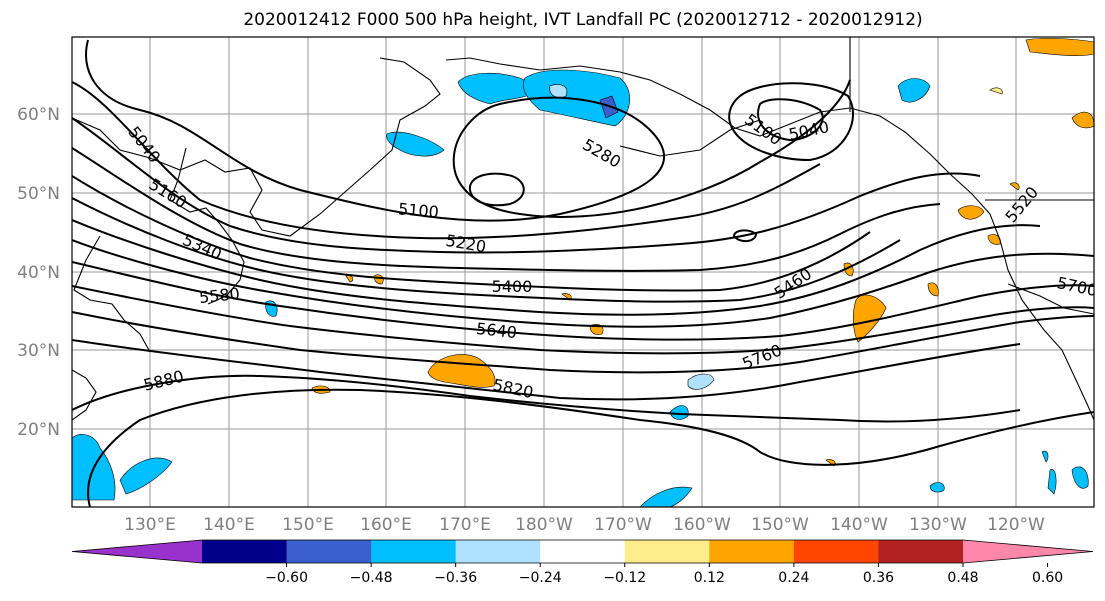 This screenshot has width=1105, height=601. What do you see at coordinates (702, 525) in the screenshot?
I see `lon-label: 160°W` at bounding box center [702, 525].